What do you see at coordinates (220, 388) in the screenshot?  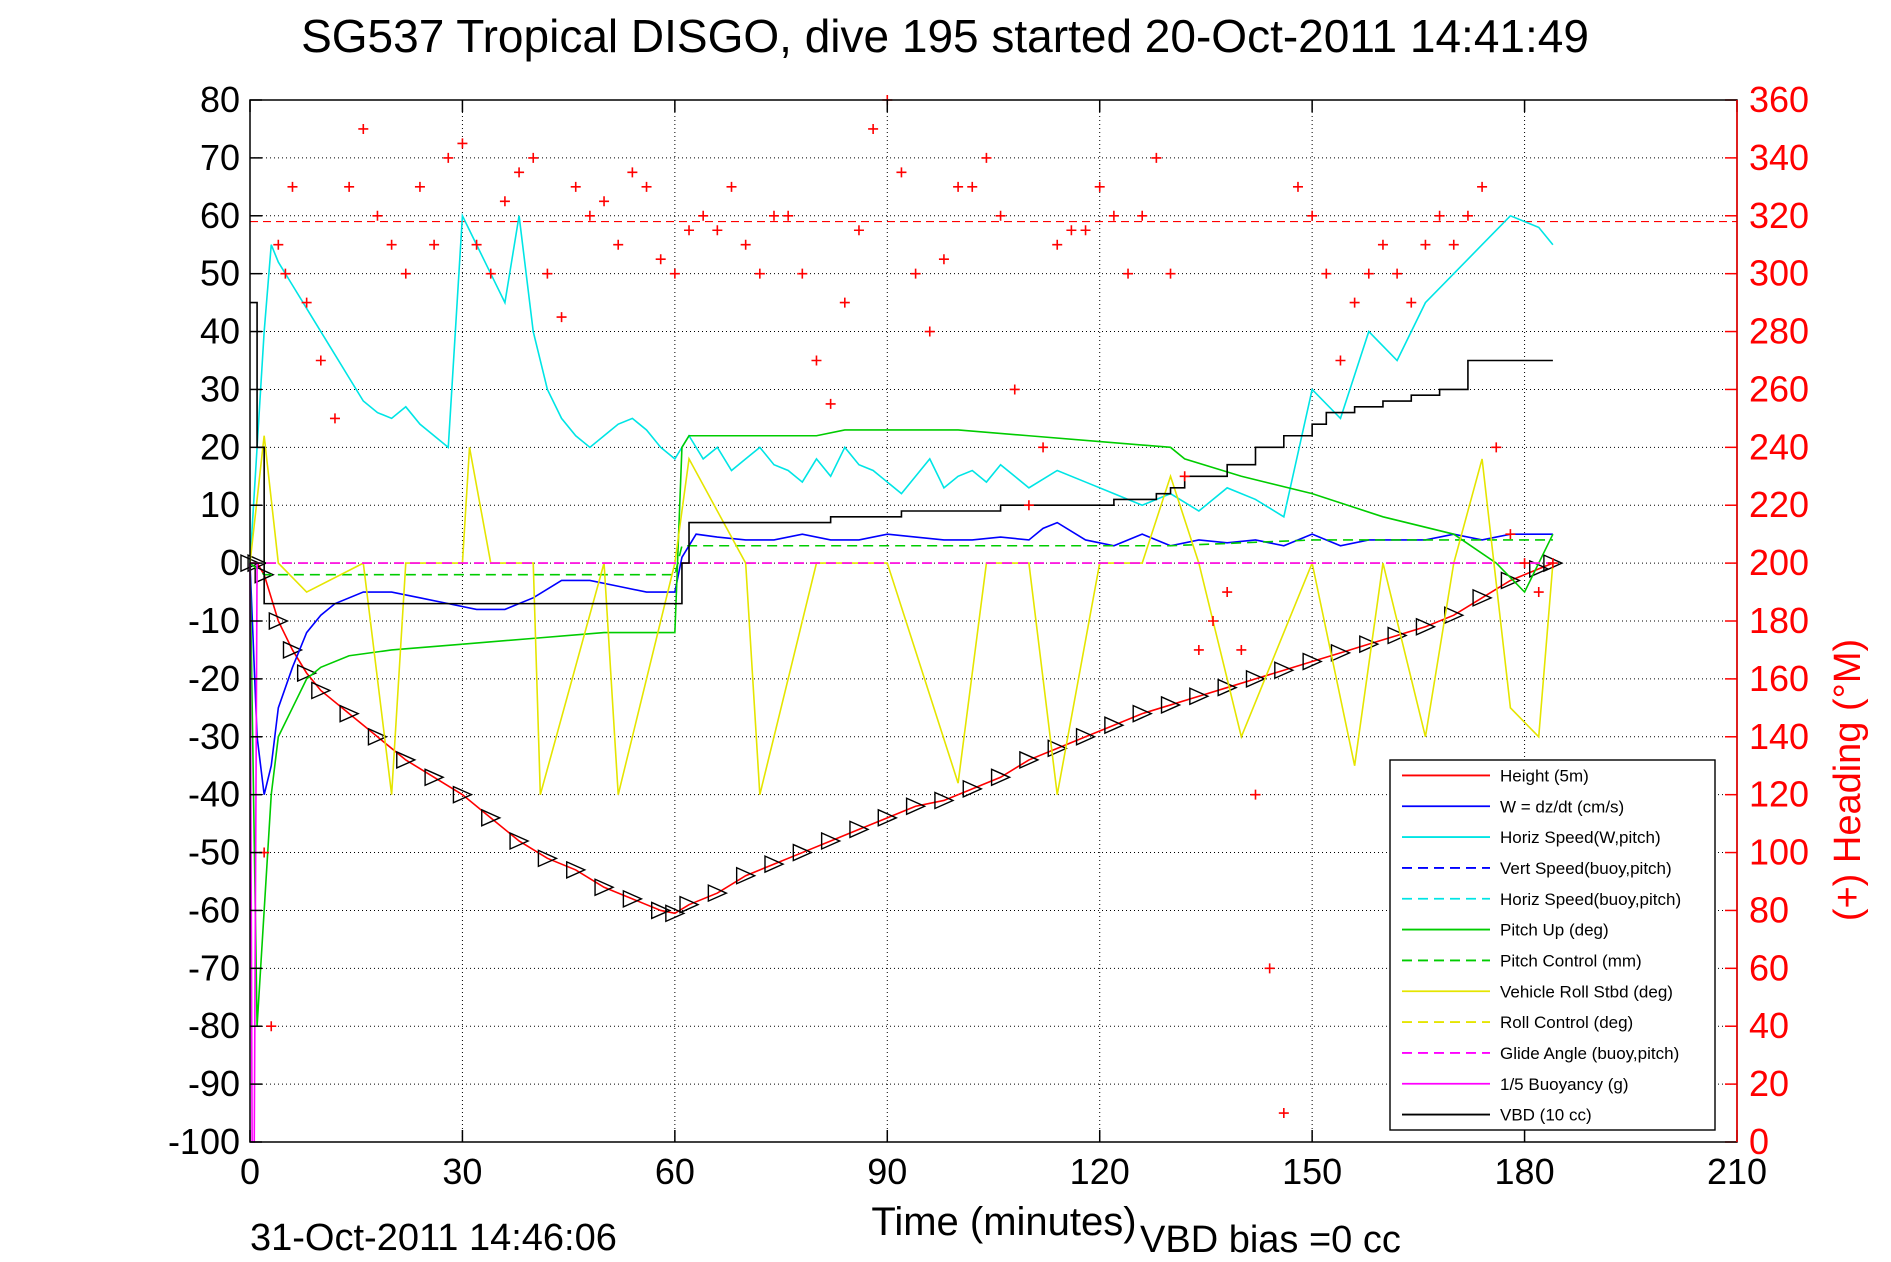 I see `y-tick-label: 30` at bounding box center [220, 388].